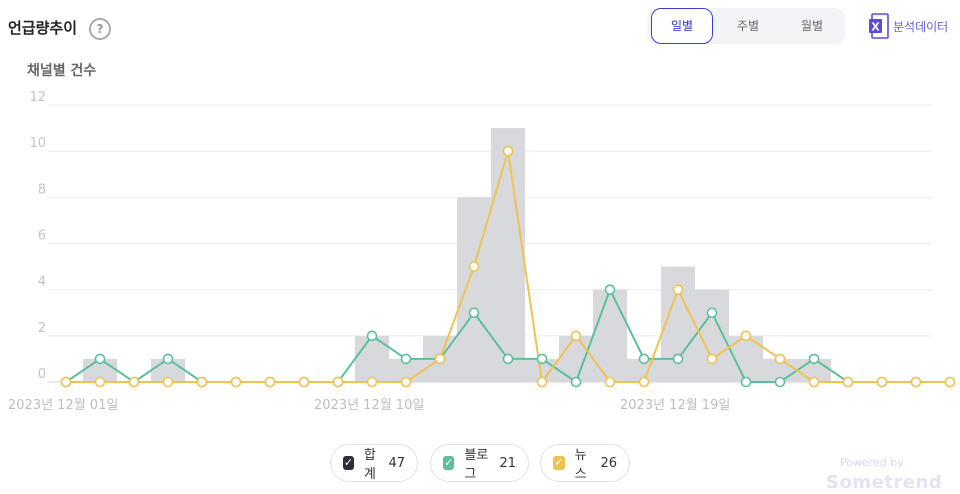 The width and height of the screenshot is (960, 494). Describe the element at coordinates (675, 405) in the screenshot. I see `x-tick-label: 2023년 12월 19일` at that location.